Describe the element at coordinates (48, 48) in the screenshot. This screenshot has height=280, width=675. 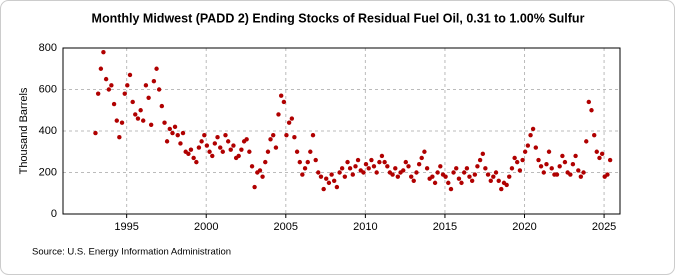
I see `y-tick-label: 800` at that location.